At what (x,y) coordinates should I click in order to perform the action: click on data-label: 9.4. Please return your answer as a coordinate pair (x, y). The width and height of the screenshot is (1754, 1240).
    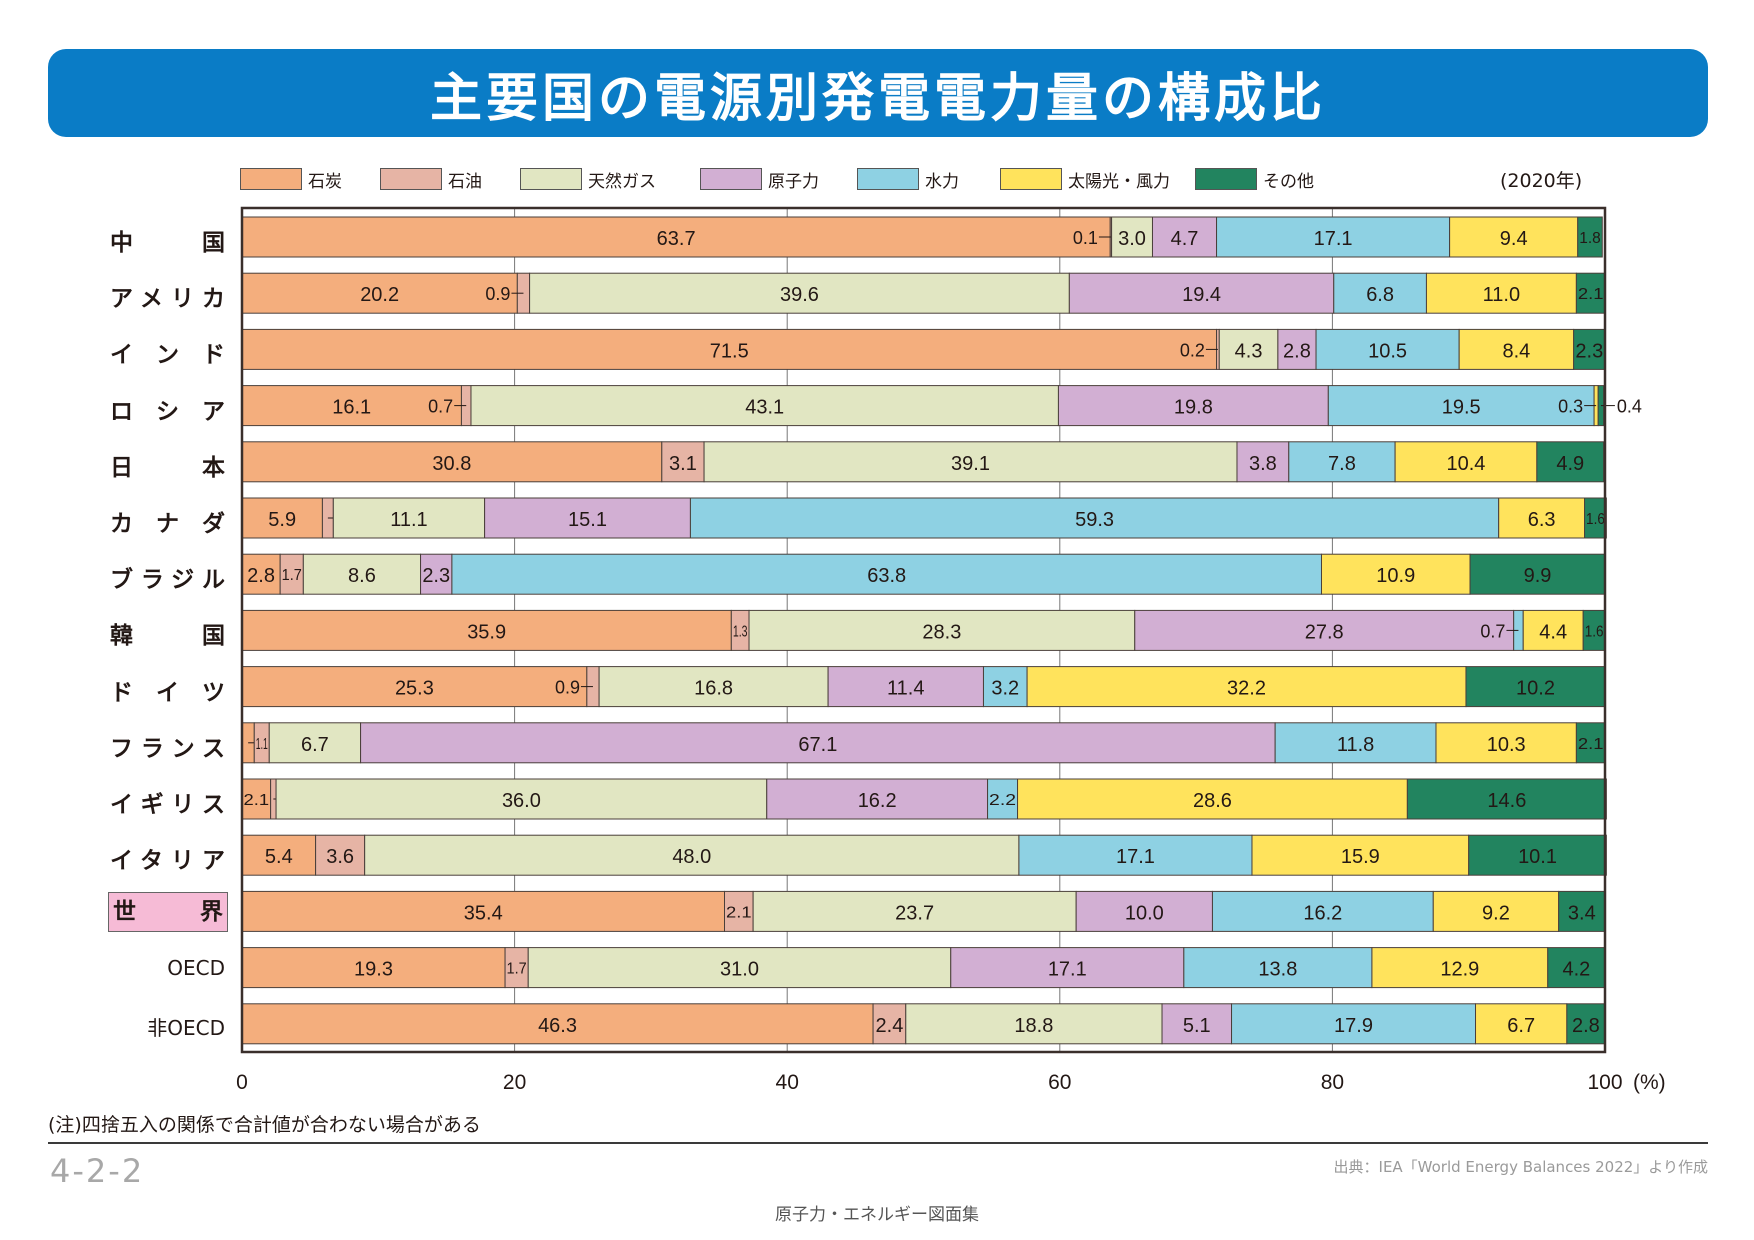
    Looking at the image, I should click on (1514, 239).